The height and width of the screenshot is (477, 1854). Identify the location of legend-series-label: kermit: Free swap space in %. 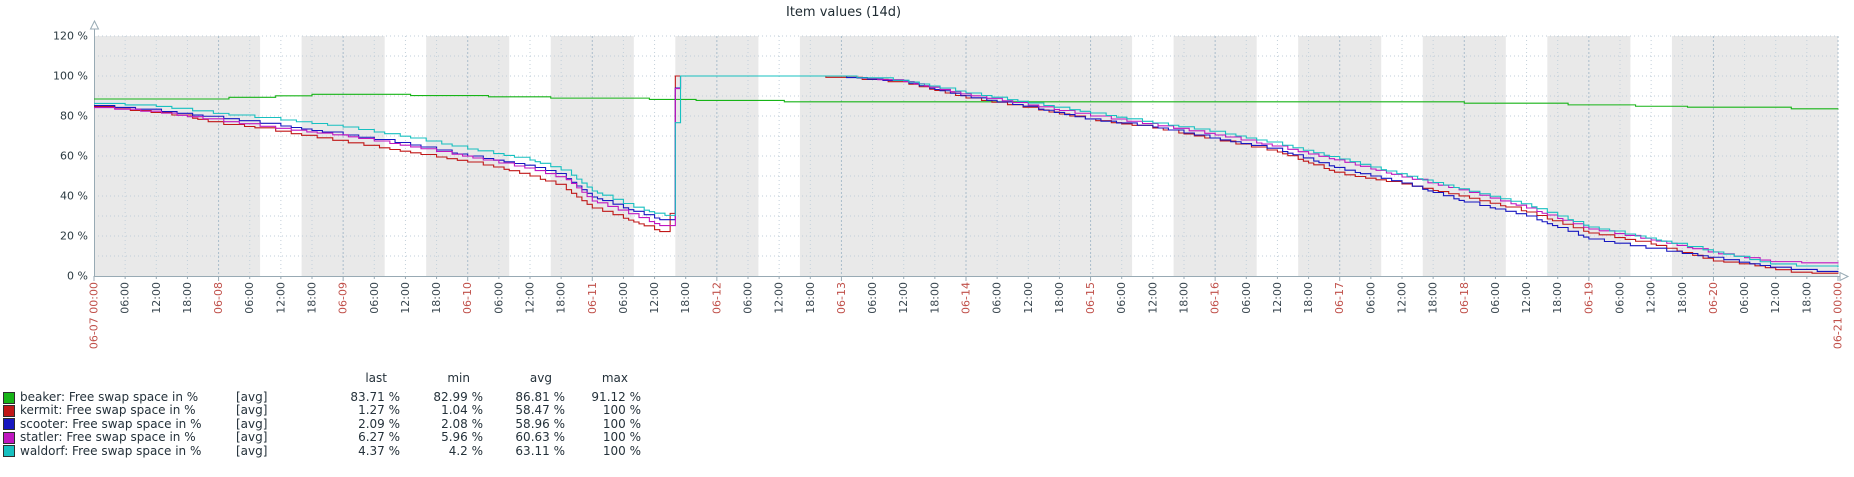
(108, 410).